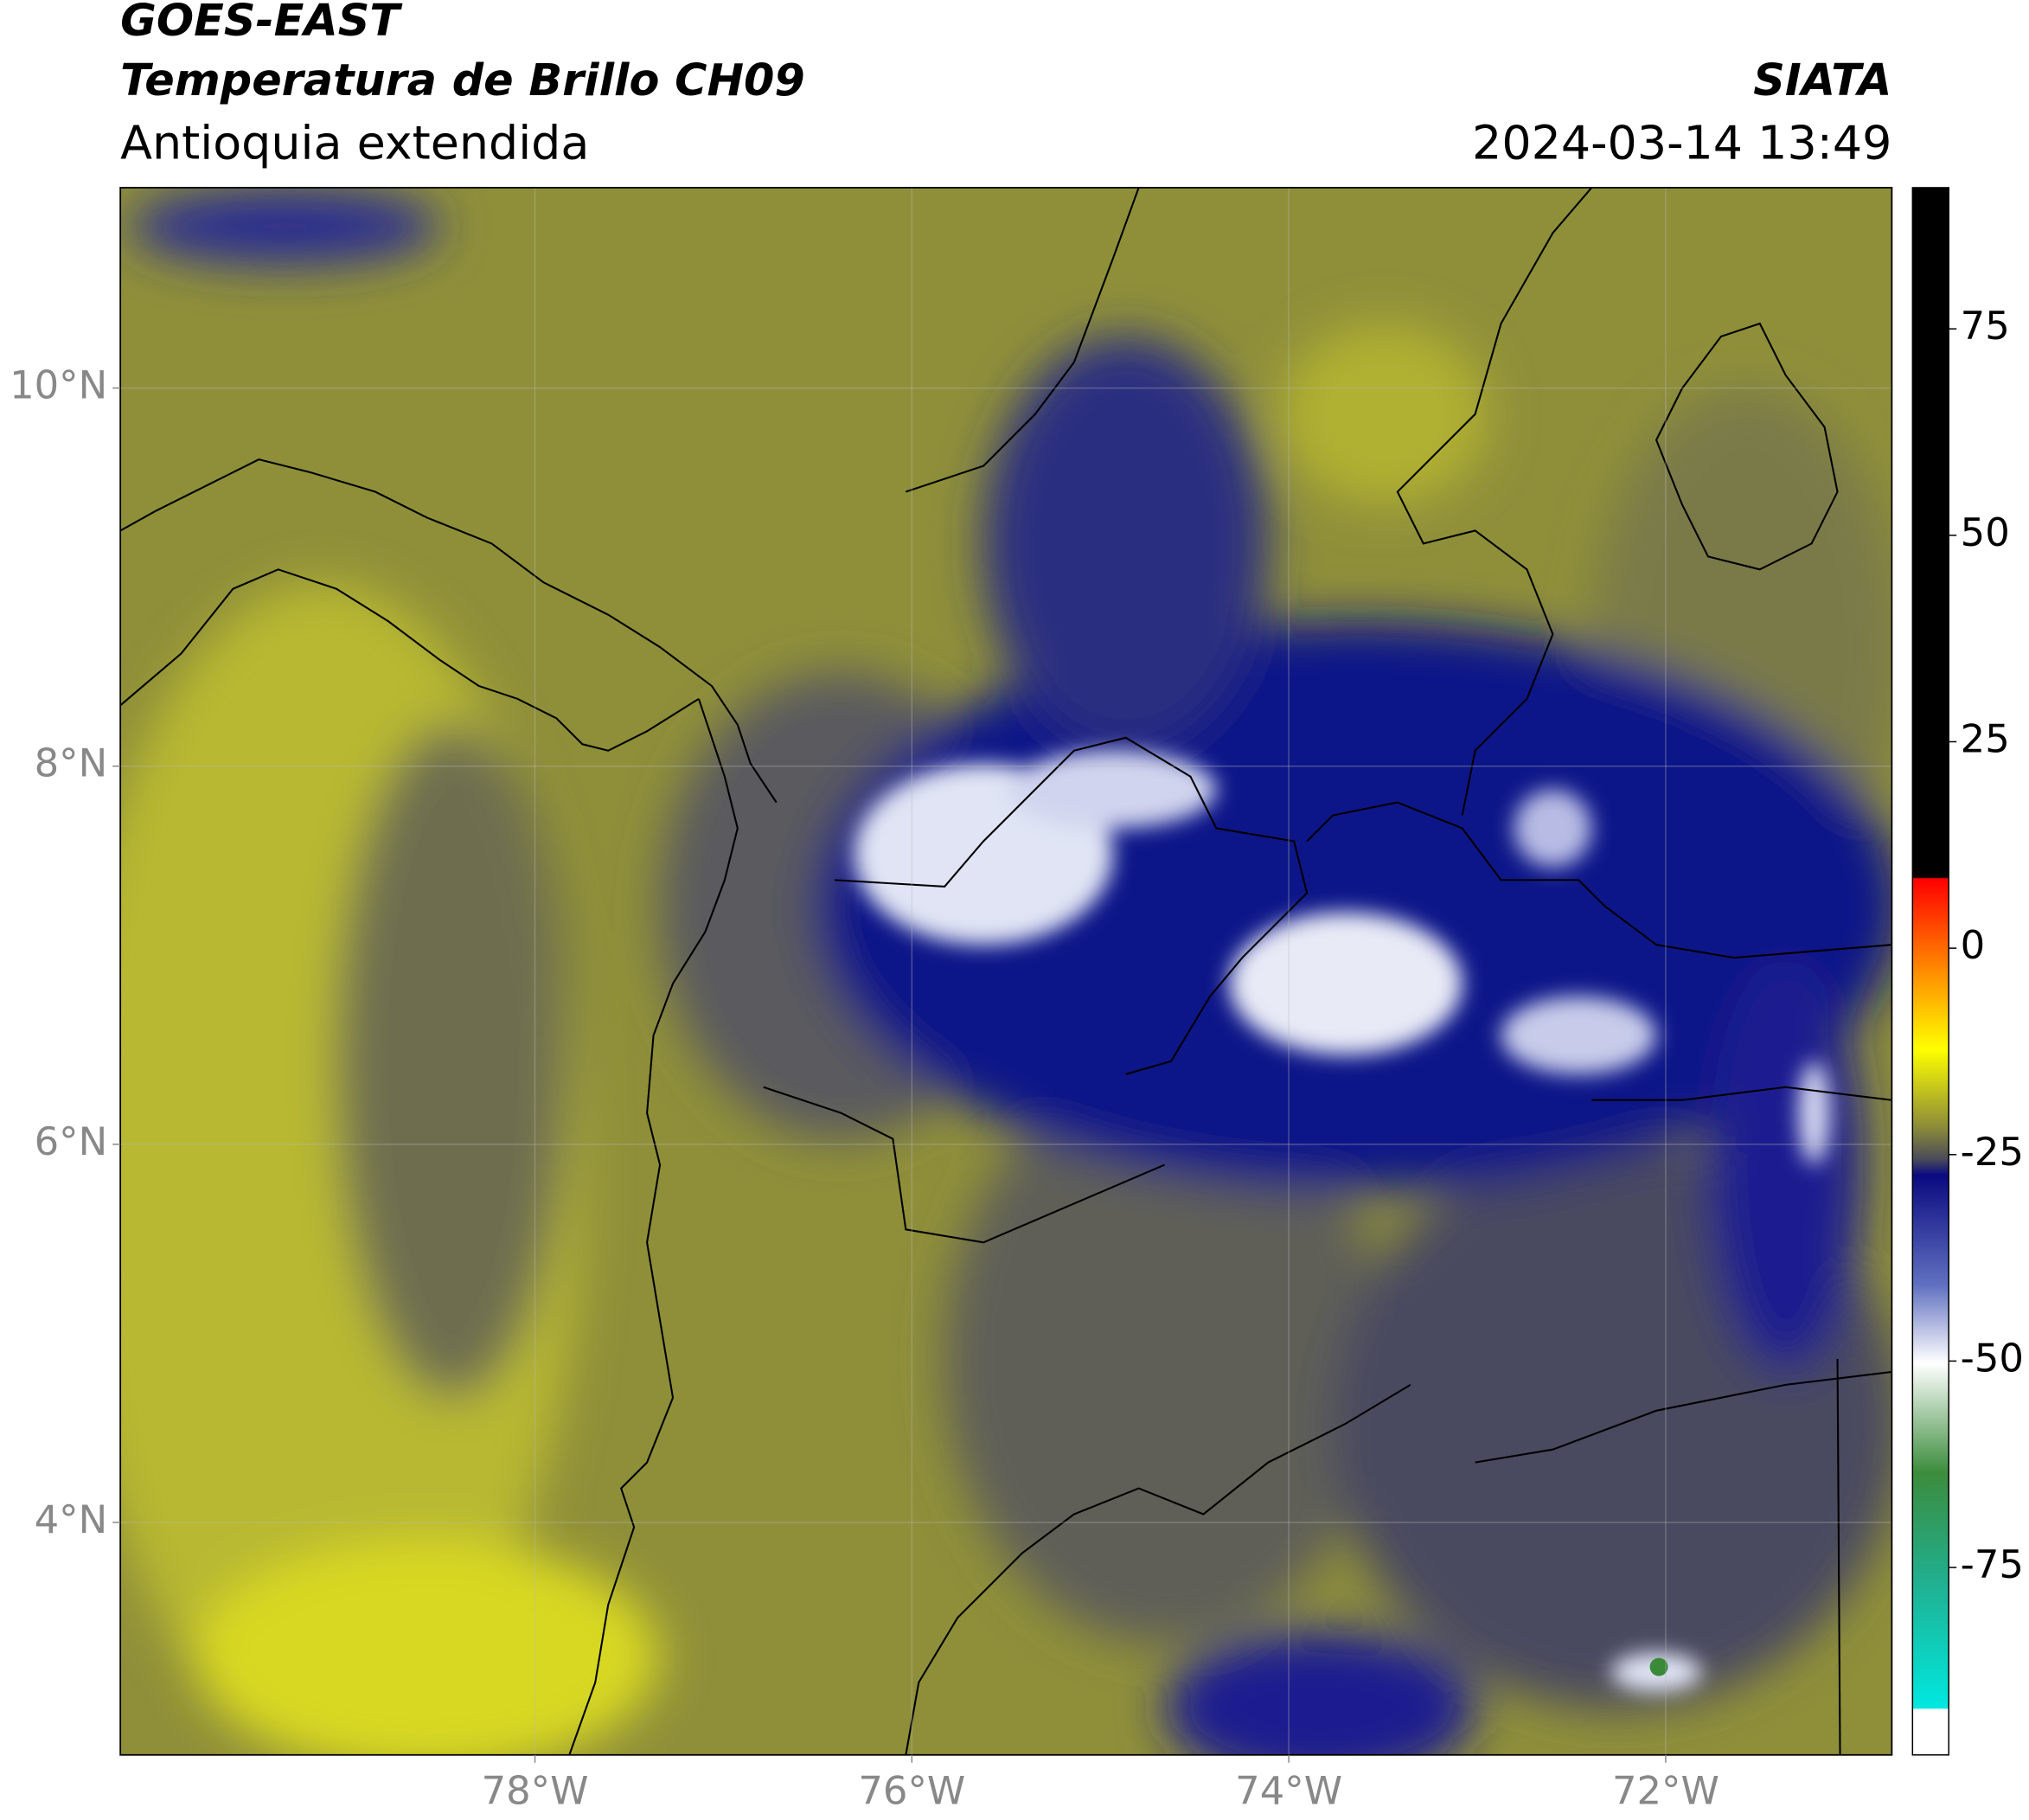 This screenshot has height=1820, width=2029. What do you see at coordinates (1992, 1564) in the screenshot?
I see `colorbar-tick-label: -75` at bounding box center [1992, 1564].